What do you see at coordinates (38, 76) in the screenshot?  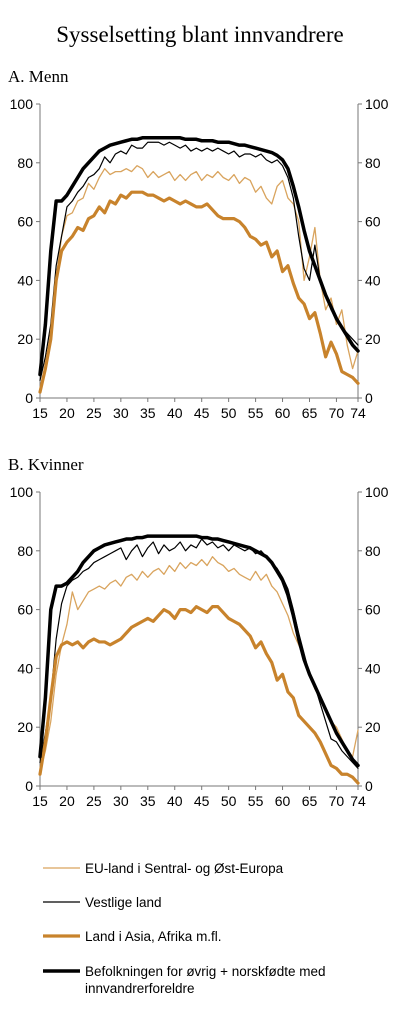 I see `panel-title-menn: A. Menn` at bounding box center [38, 76].